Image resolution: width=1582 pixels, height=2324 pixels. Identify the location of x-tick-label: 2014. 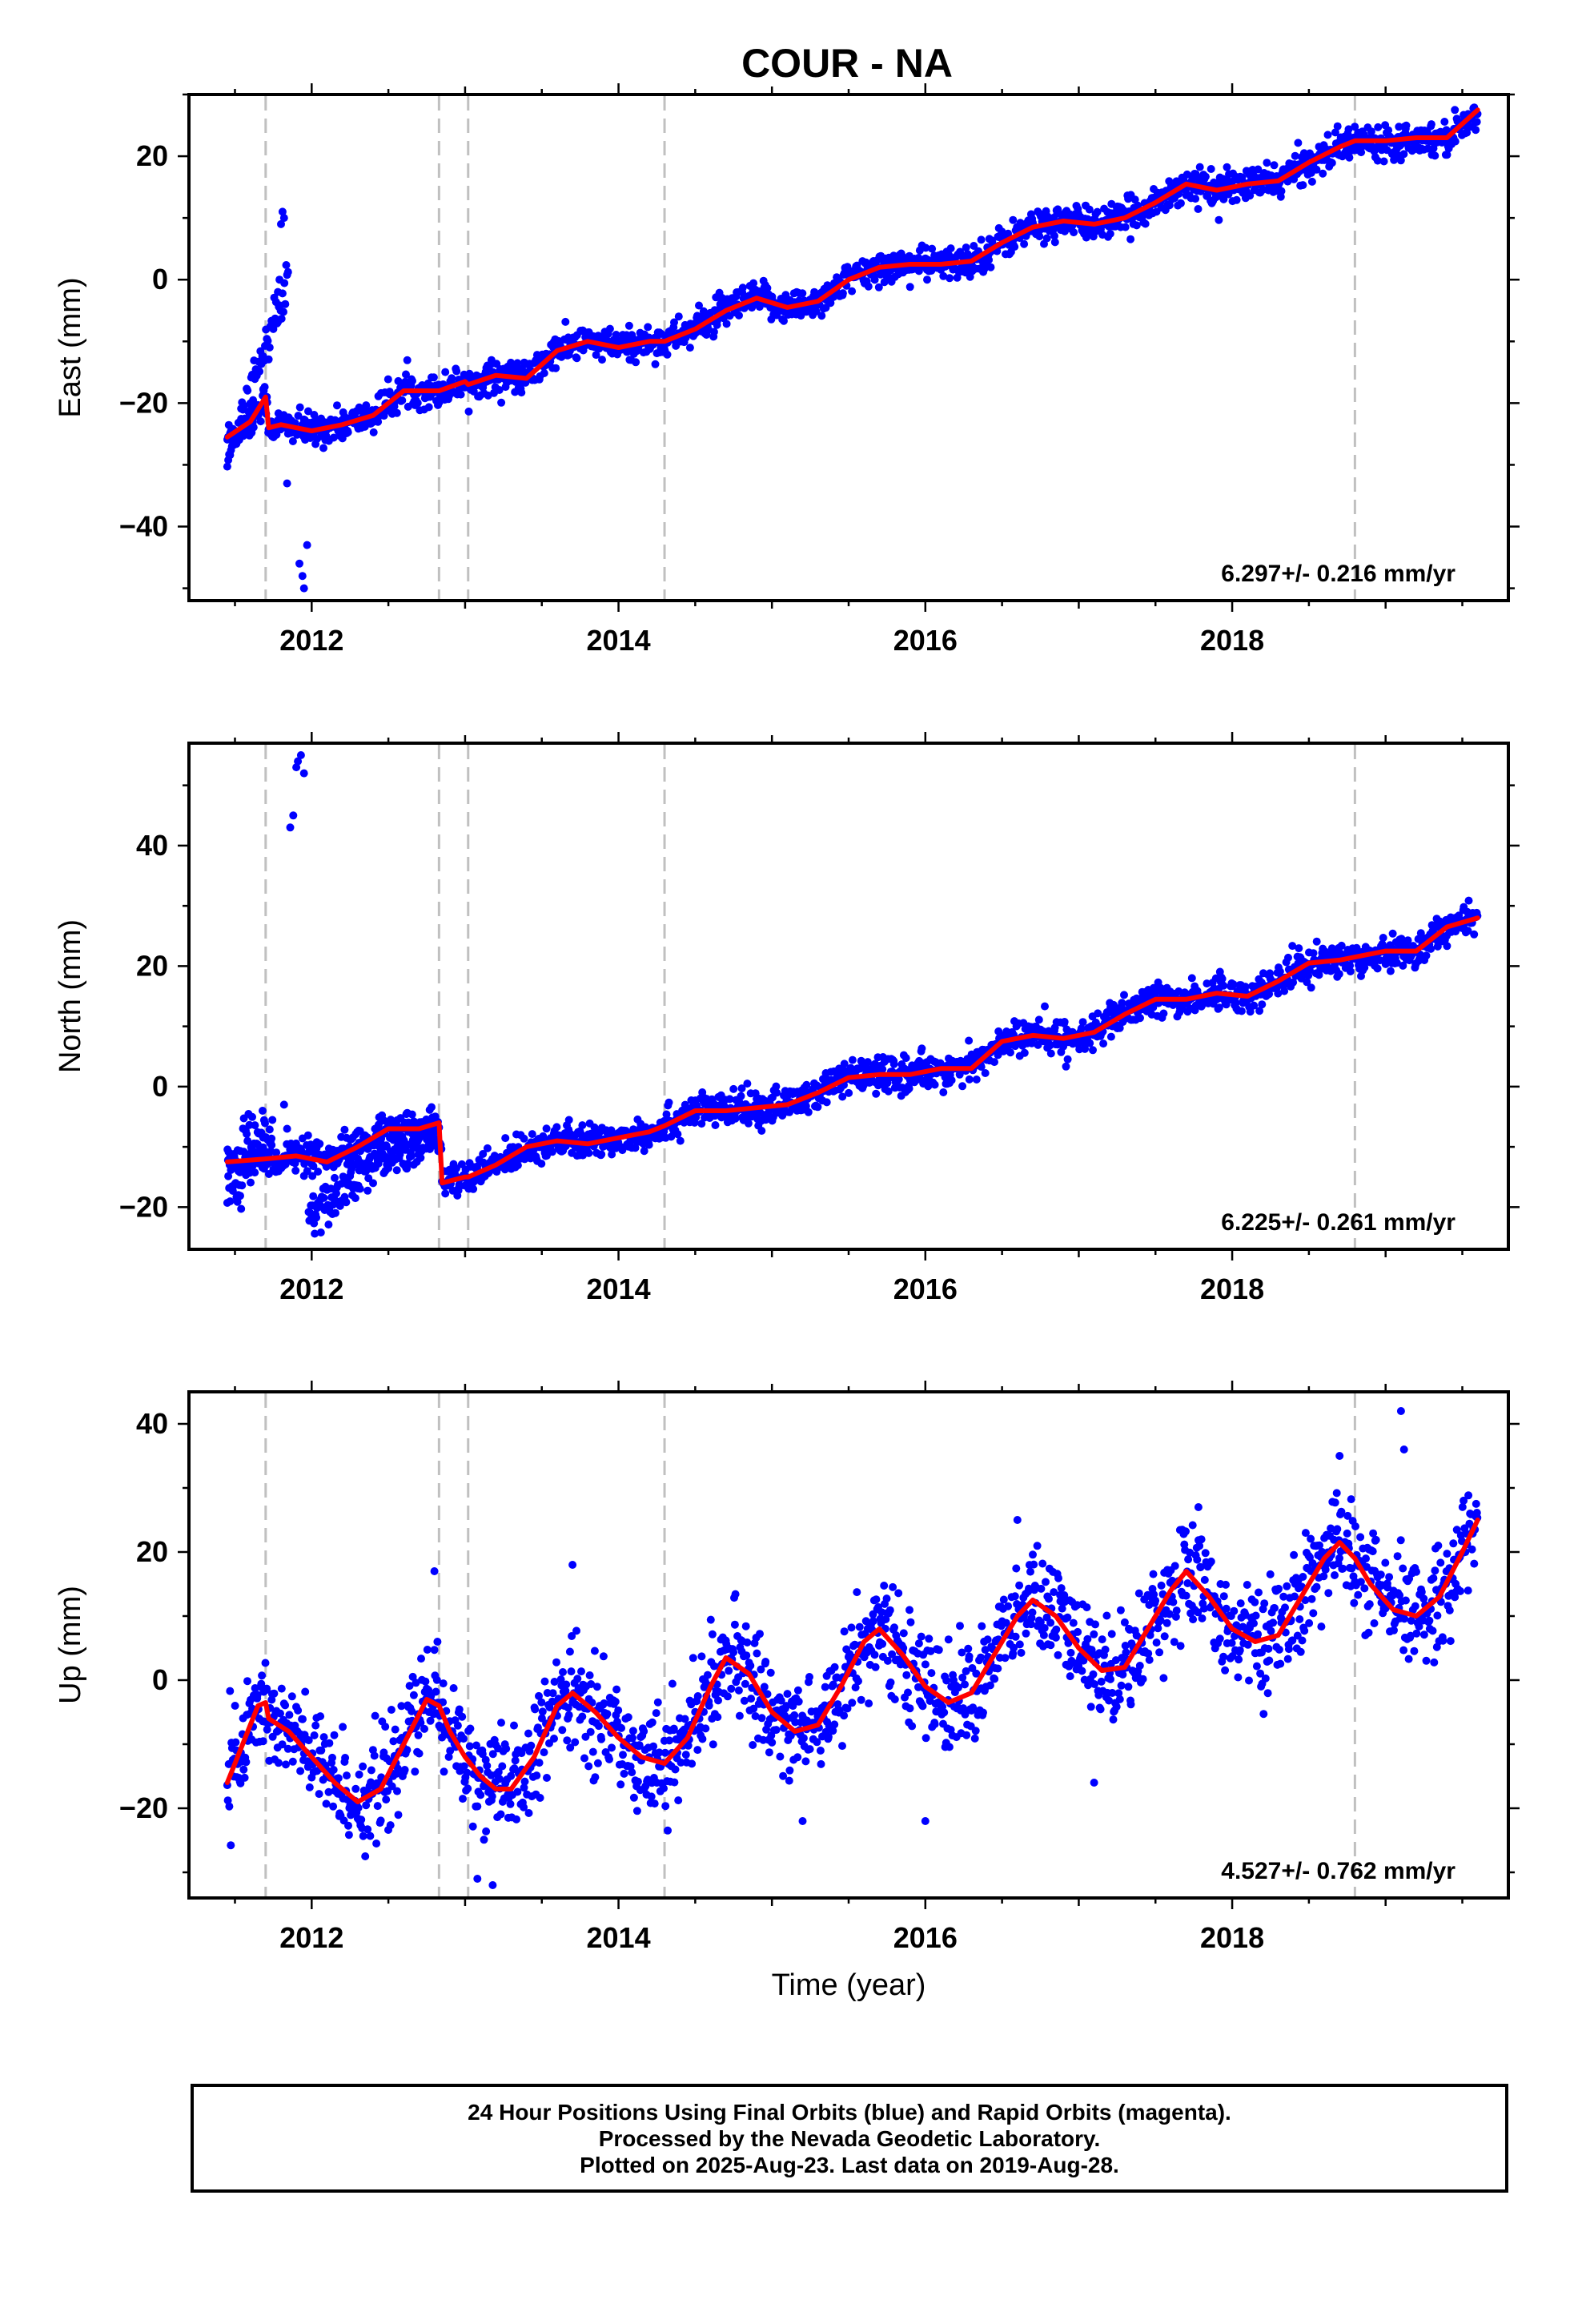
(619, 640).